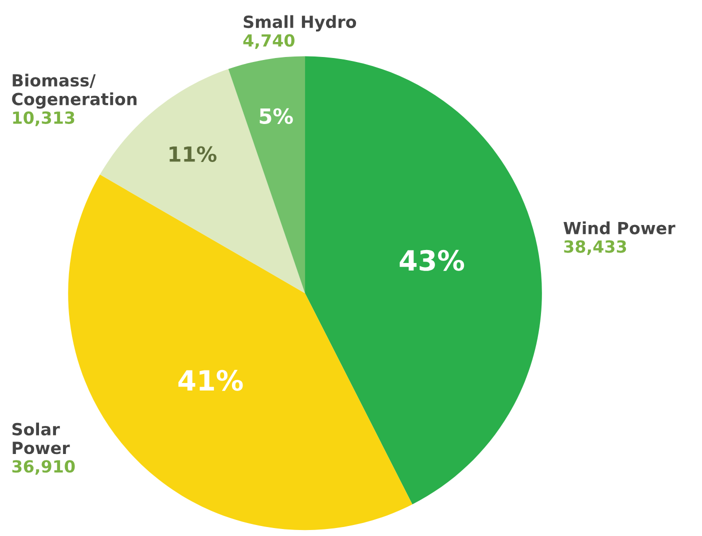 Image resolution: width=702 pixels, height=536 pixels. I want to click on data-label: 38,433, so click(595, 247).